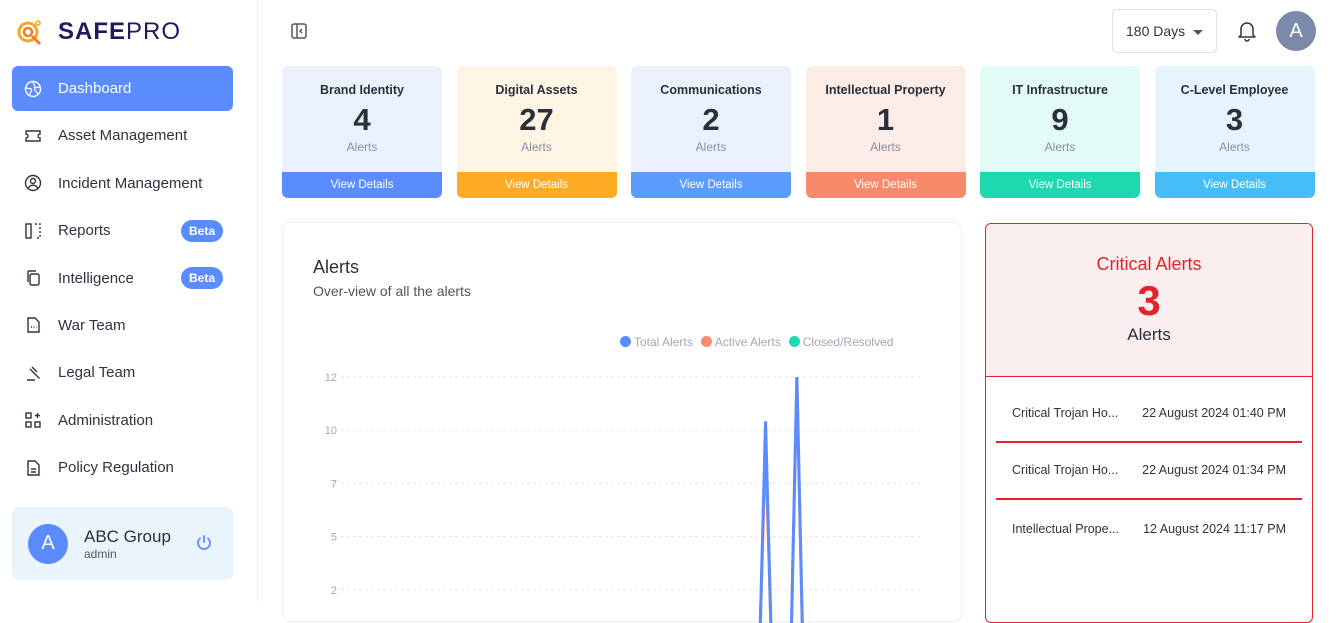 This screenshot has height=623, width=1336. Describe the element at coordinates (334, 484) in the screenshot. I see `y-tick-label: 7` at that location.